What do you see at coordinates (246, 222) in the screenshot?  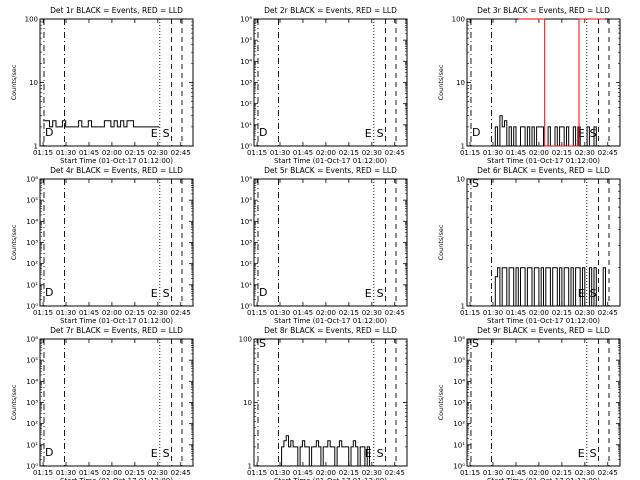 I see `y-tick-label: 10⁴` at bounding box center [246, 222].